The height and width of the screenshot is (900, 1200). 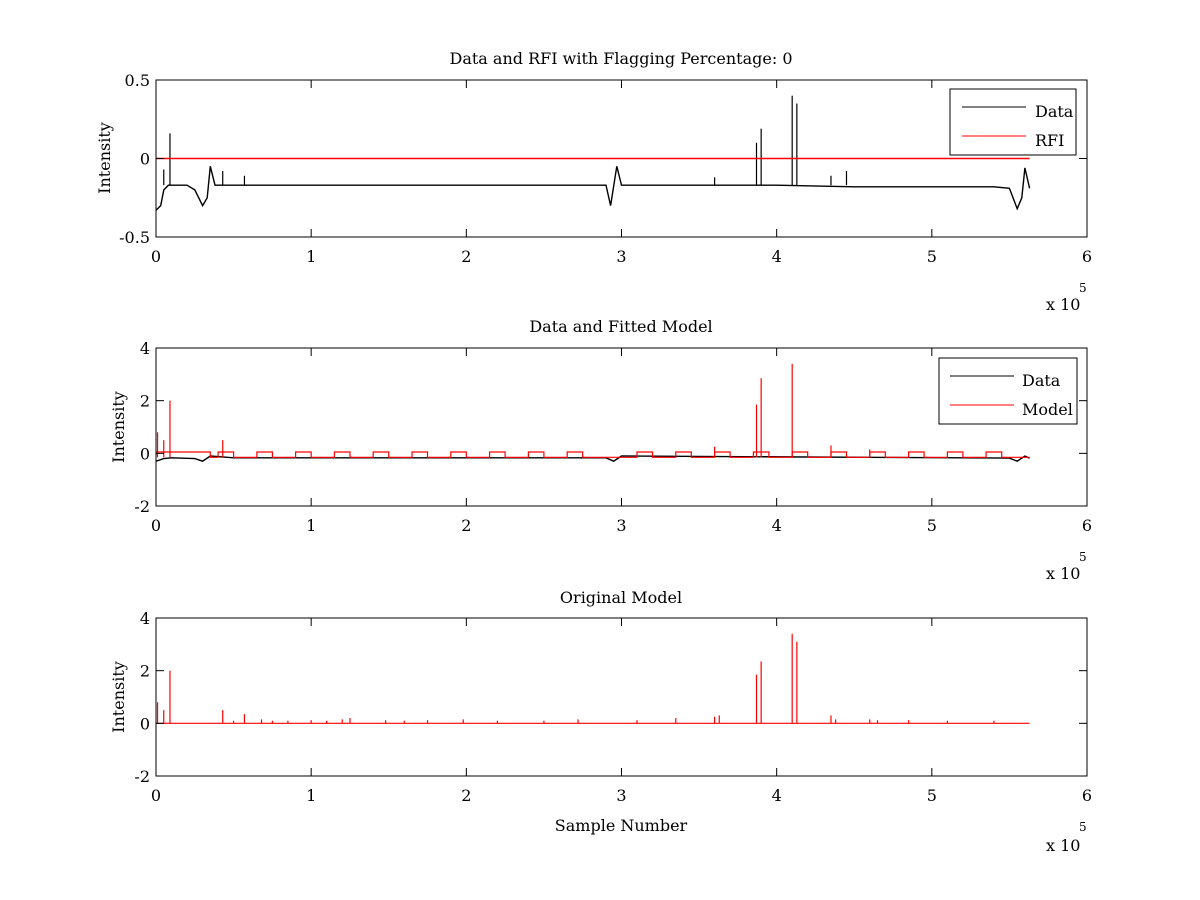 What do you see at coordinates (118, 697) in the screenshot?
I see `subplot-3-ylabel: Intensity` at bounding box center [118, 697].